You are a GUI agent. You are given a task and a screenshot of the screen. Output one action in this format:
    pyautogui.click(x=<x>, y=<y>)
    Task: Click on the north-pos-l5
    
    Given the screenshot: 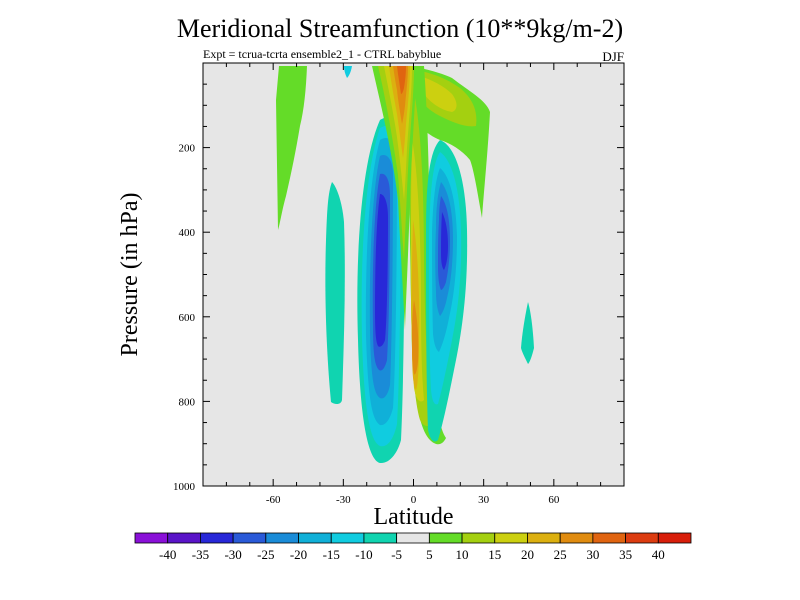 What is the action you would take?
    pyautogui.click(x=415, y=337)
    